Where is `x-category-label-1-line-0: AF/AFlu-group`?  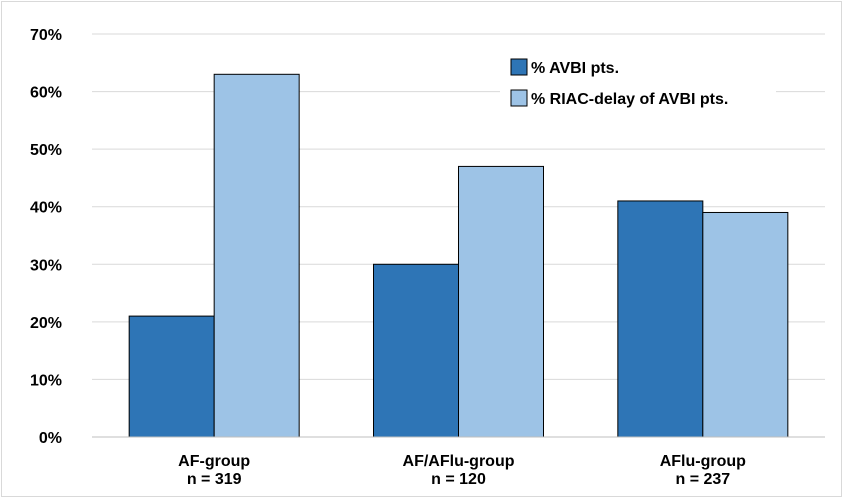
x-category-label-1-line-0: AF/AFlu-group is located at coordinates (459, 461).